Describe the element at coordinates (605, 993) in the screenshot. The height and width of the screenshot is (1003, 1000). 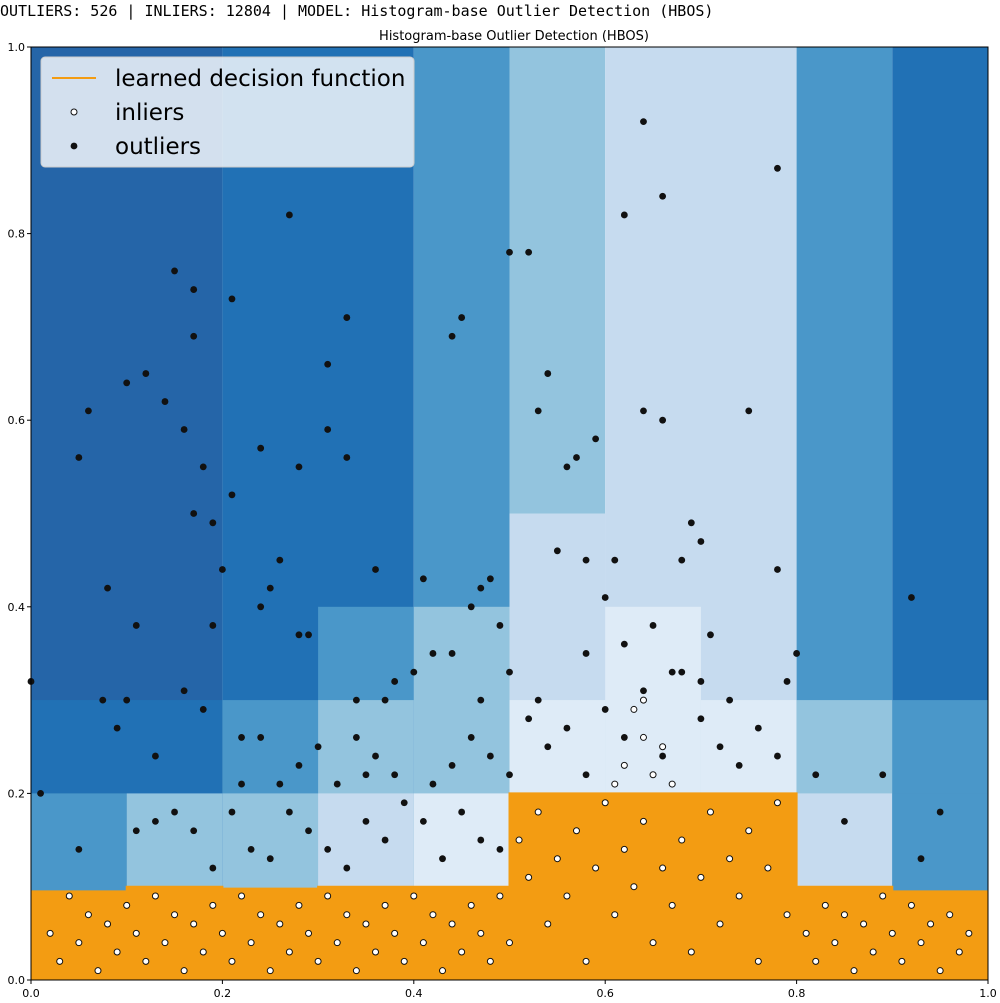
I see `x-tick-label: 0.6` at that location.